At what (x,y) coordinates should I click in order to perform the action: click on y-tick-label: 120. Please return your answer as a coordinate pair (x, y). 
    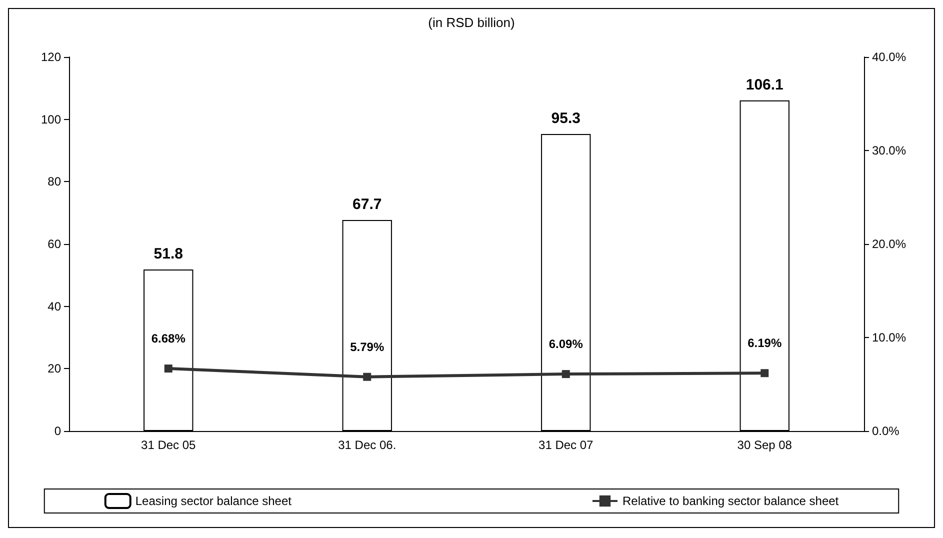
    Looking at the image, I should click on (51, 57).